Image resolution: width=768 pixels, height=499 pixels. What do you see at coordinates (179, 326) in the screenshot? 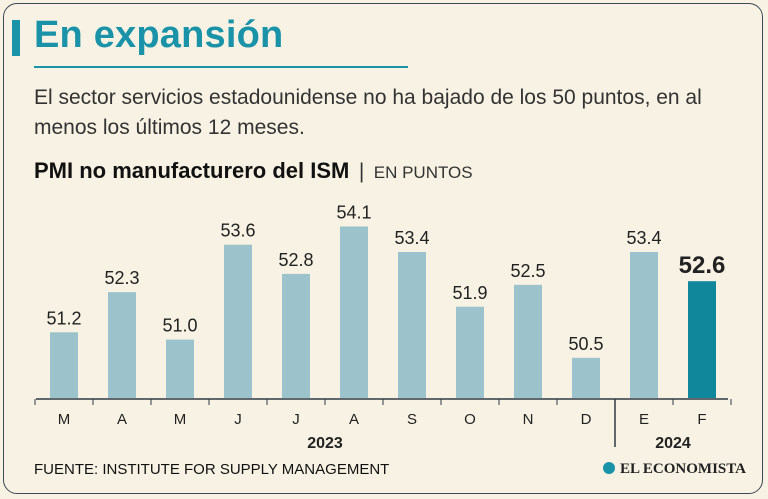
I see `data-label: 51.0` at bounding box center [179, 326].